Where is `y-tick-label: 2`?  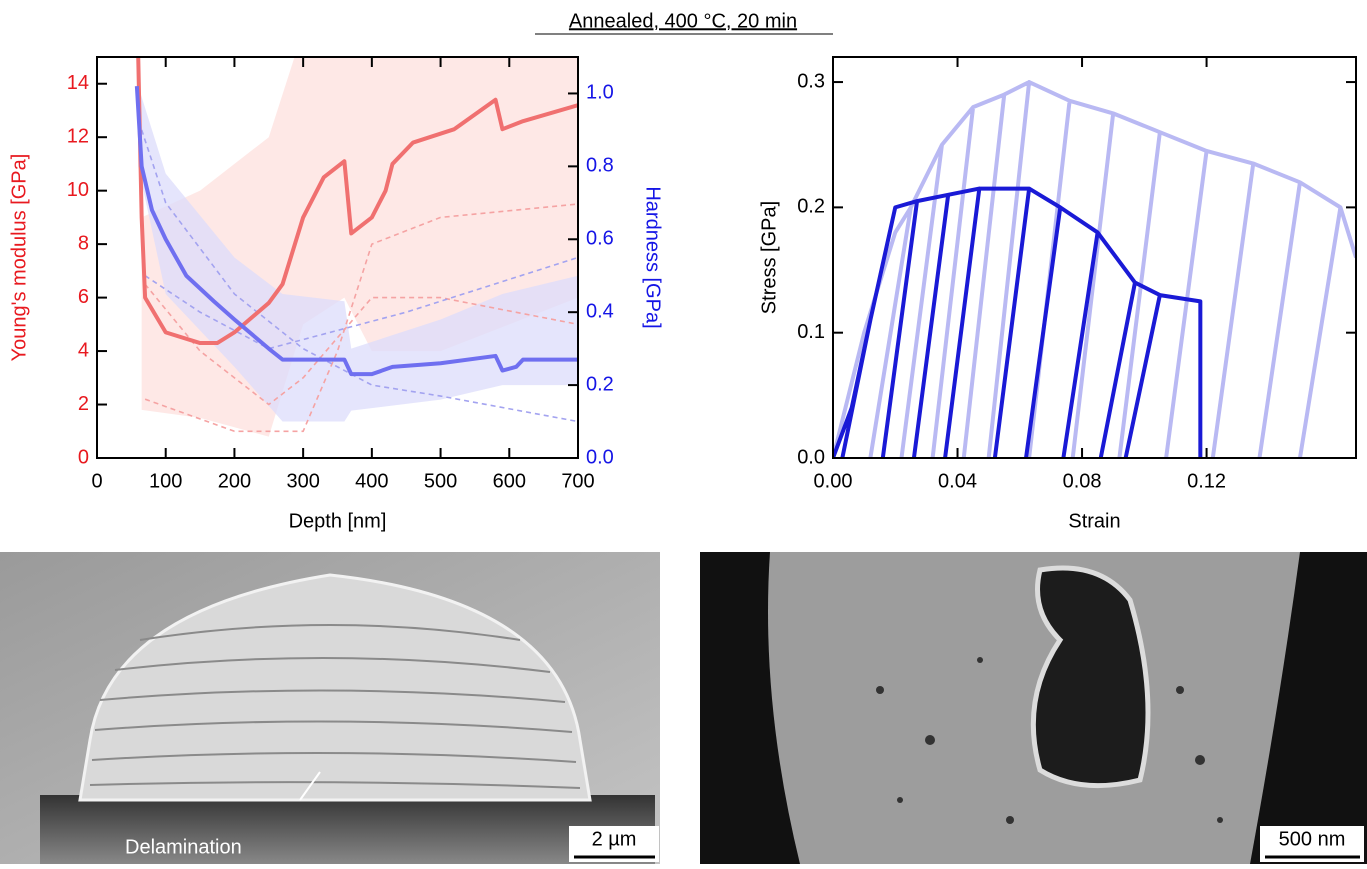
y-tick-label: 2 is located at coordinates (83, 404).